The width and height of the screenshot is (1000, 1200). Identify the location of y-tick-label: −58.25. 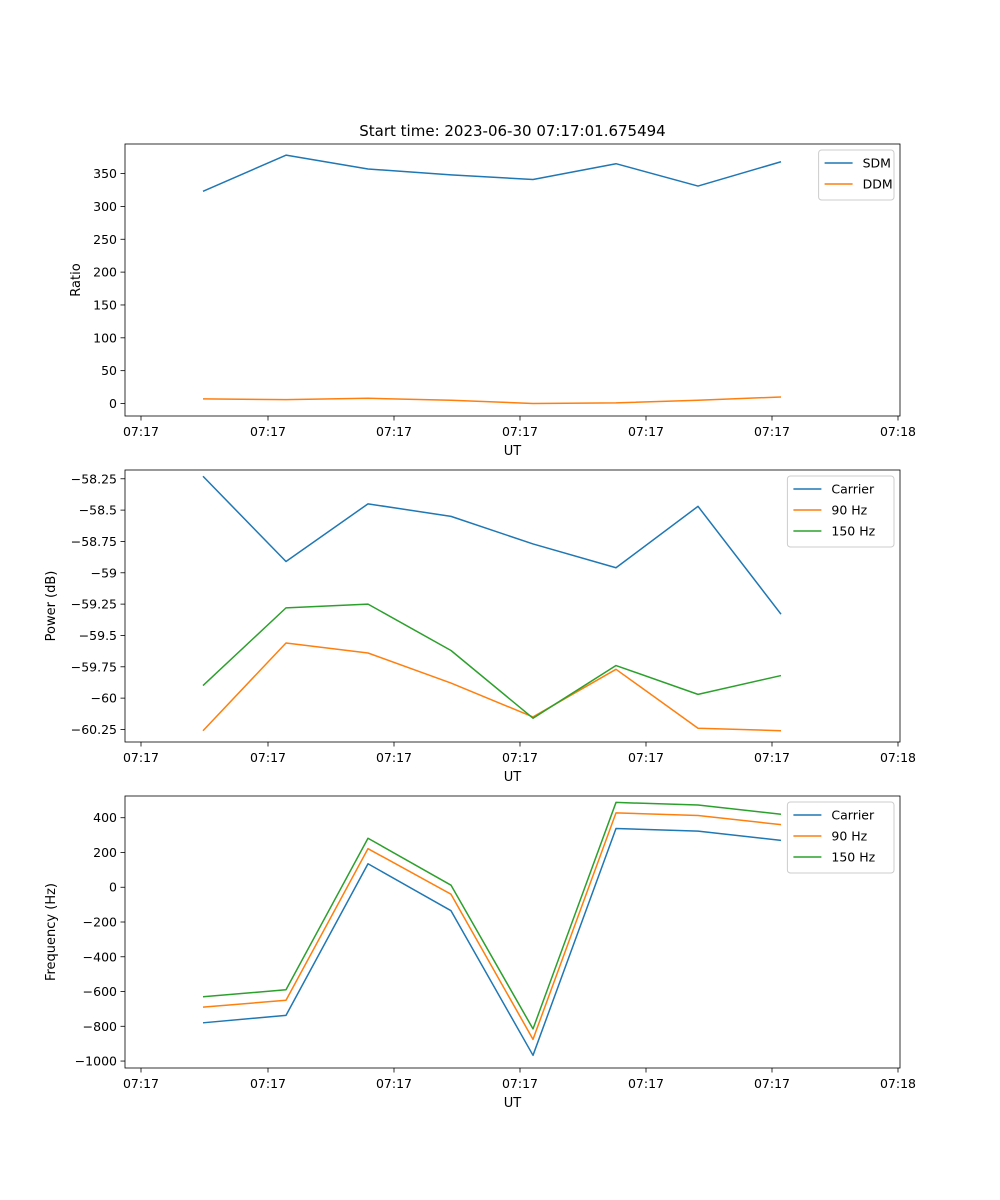
(94, 478).